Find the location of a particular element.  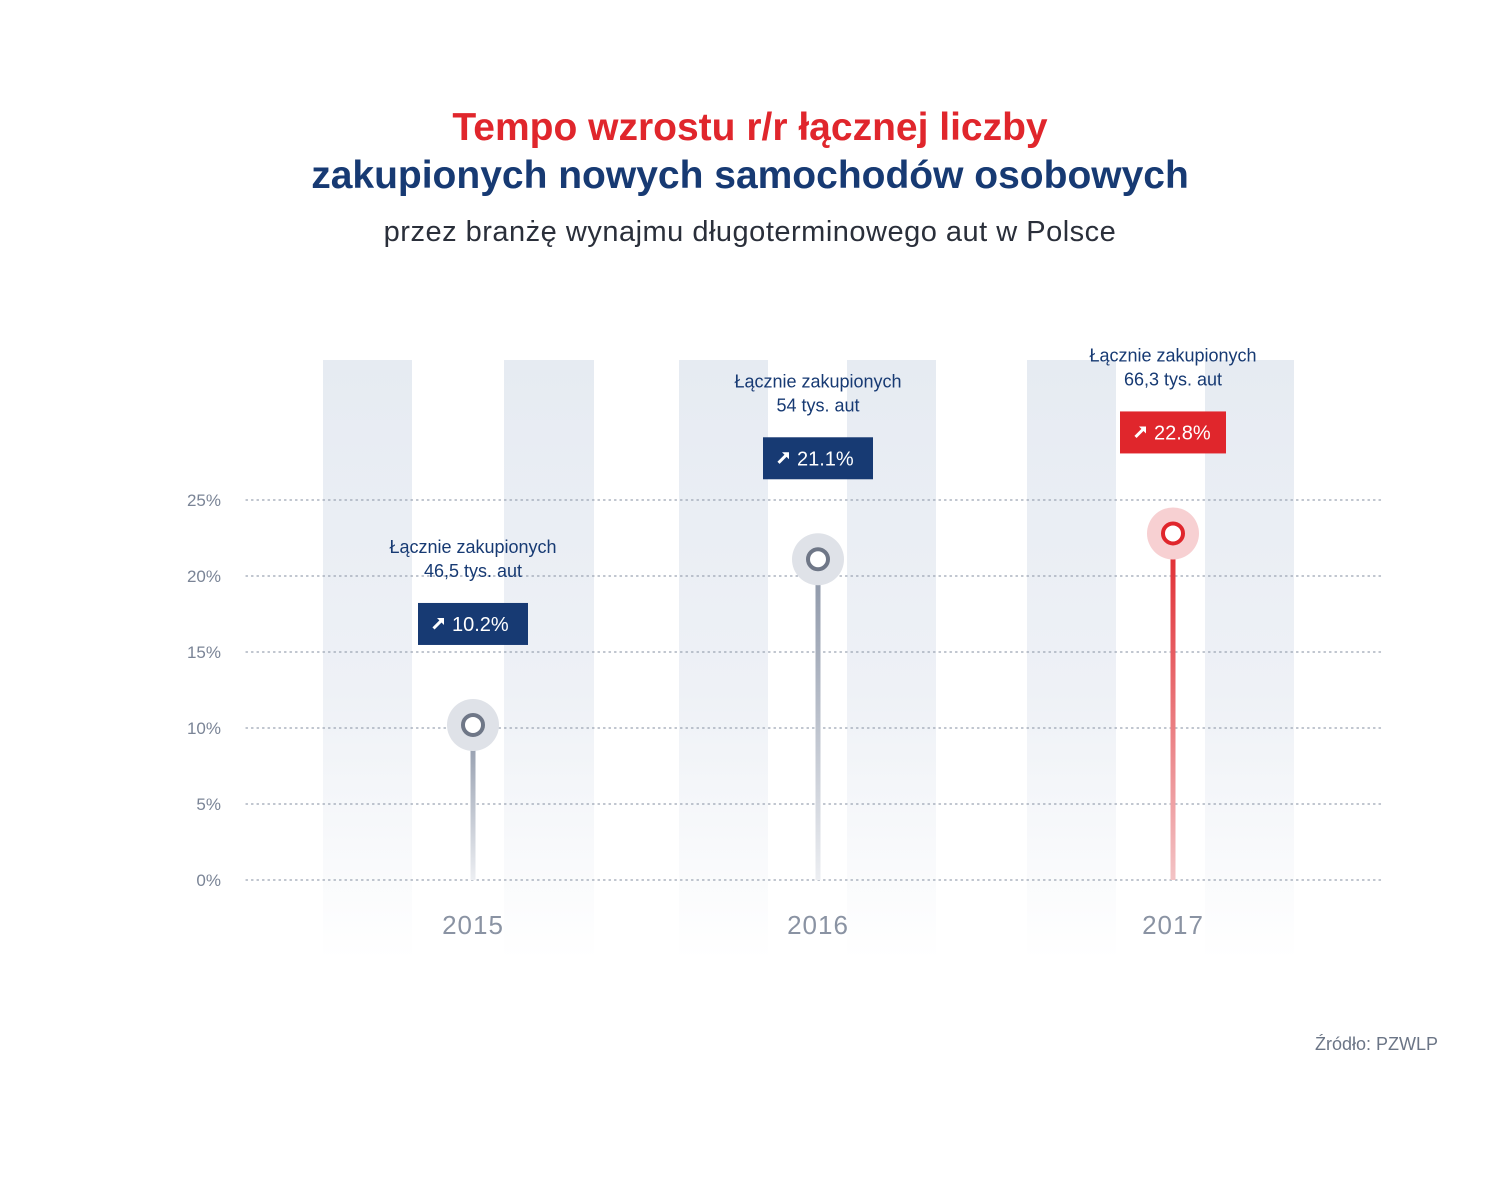

y-tick-label: 15% is located at coordinates (204, 652).